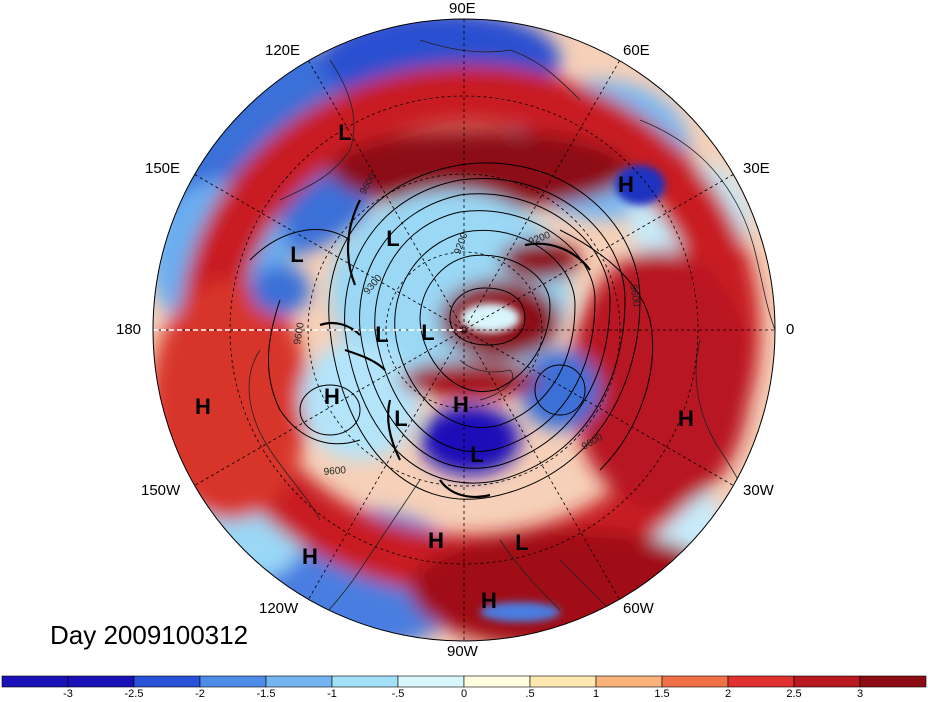 This screenshot has height=702, width=928. Describe the element at coordinates (462, 651) in the screenshot. I see `lon-label-90w: 90W` at that location.